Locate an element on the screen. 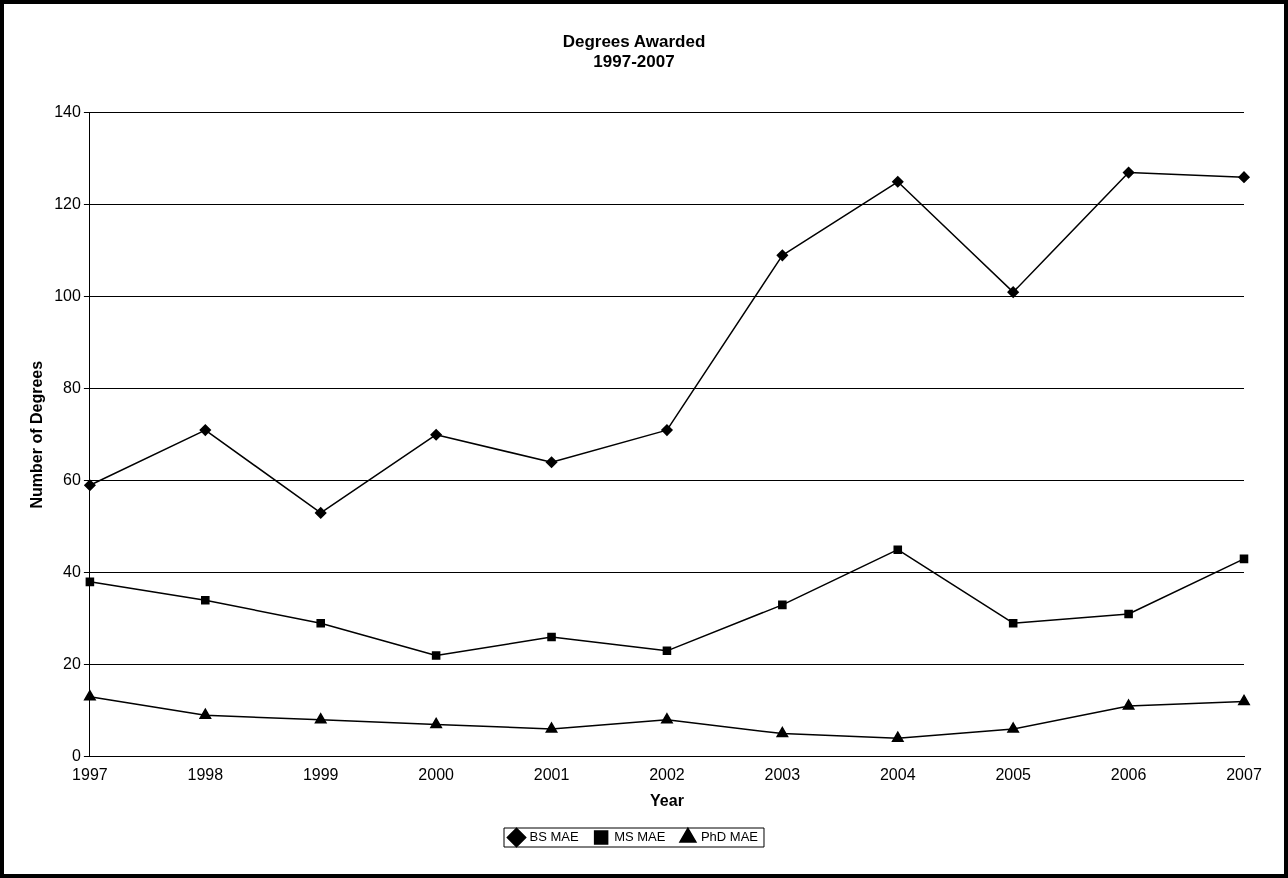  x-tick-label: 2005 is located at coordinates (1013, 774).